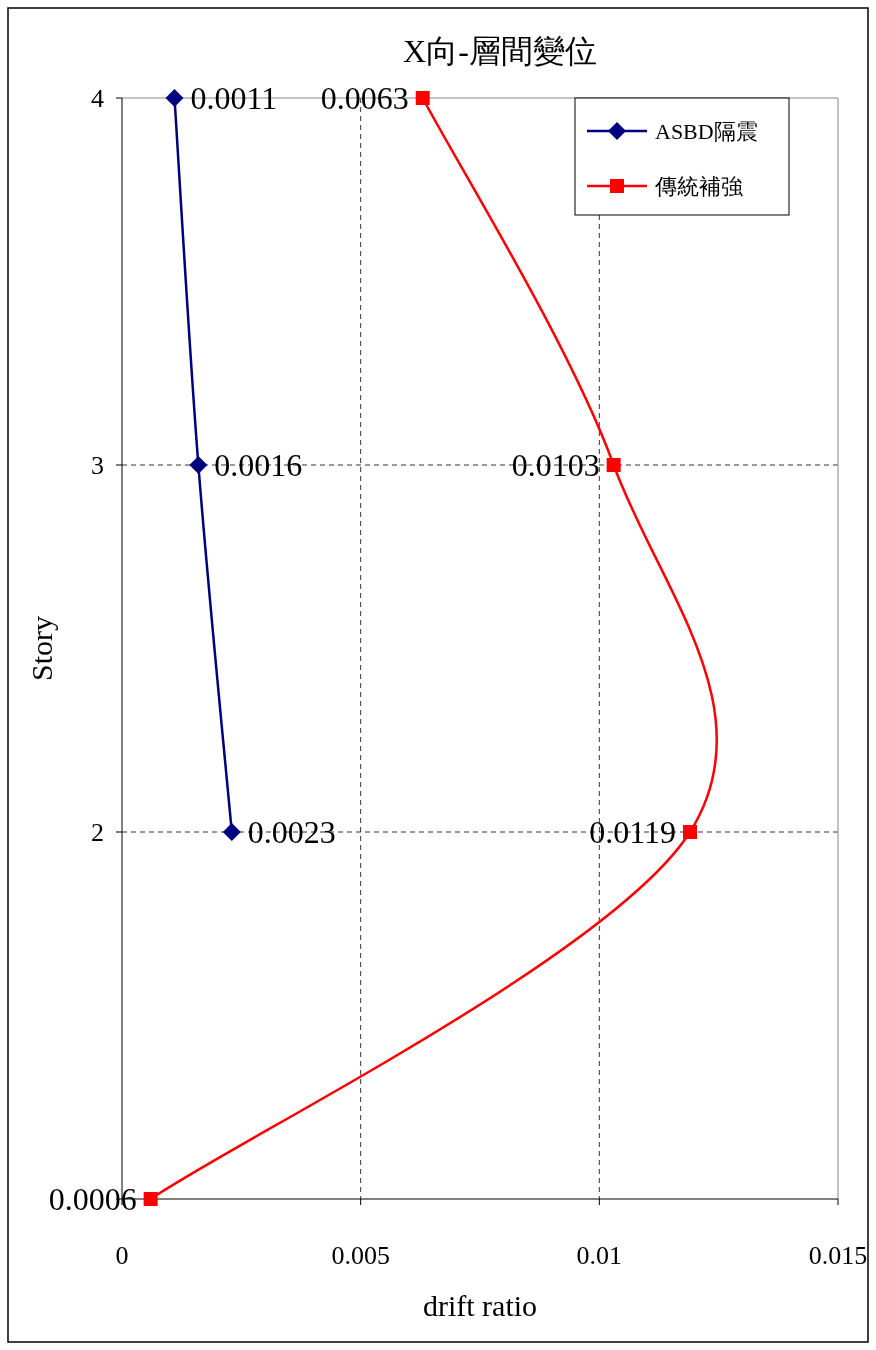 The height and width of the screenshot is (1350, 876). Describe the element at coordinates (97, 465) in the screenshot. I see `y-tick-label: 3` at that location.